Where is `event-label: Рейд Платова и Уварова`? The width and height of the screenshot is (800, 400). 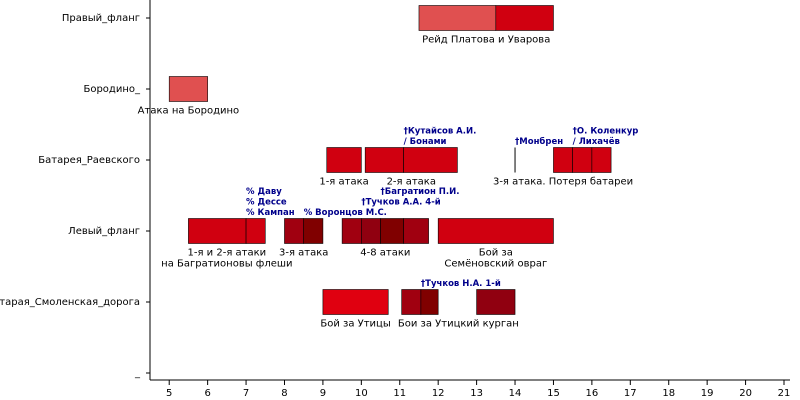 event-label: Рейд Платова и Уварова is located at coordinates (486, 40).